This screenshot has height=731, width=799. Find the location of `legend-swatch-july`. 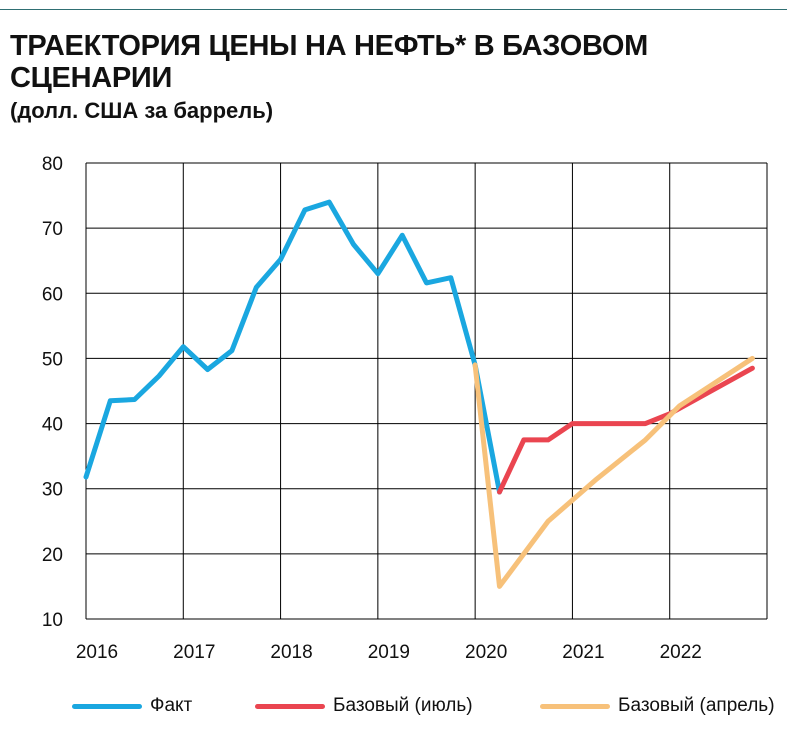

legend-swatch-july is located at coordinates (290, 706).